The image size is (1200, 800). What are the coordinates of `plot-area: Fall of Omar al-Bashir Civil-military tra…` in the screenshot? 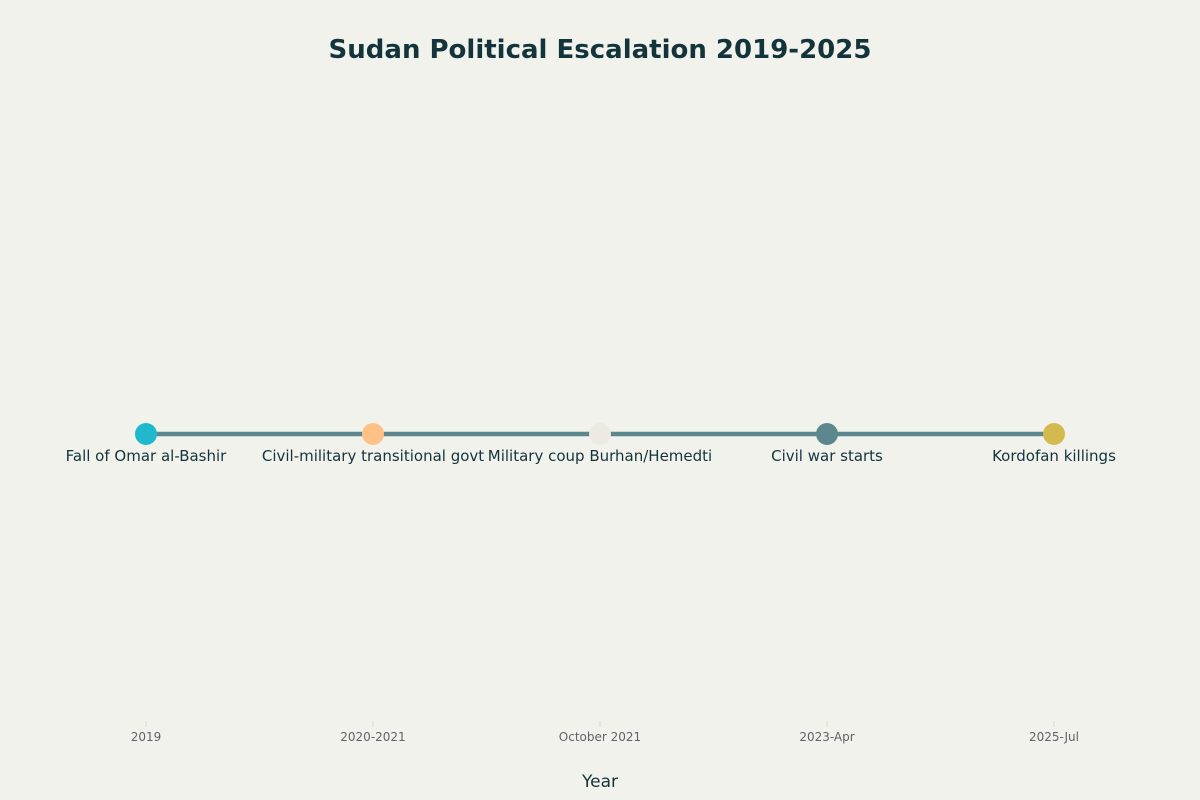 It's located at (591, 444).